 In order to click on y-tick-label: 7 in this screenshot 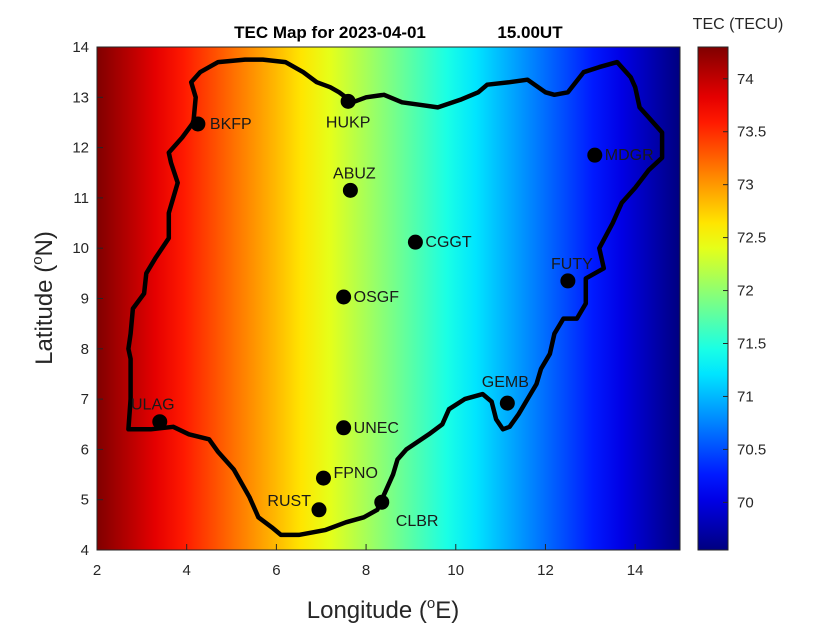, I will do `click(85, 399)`.